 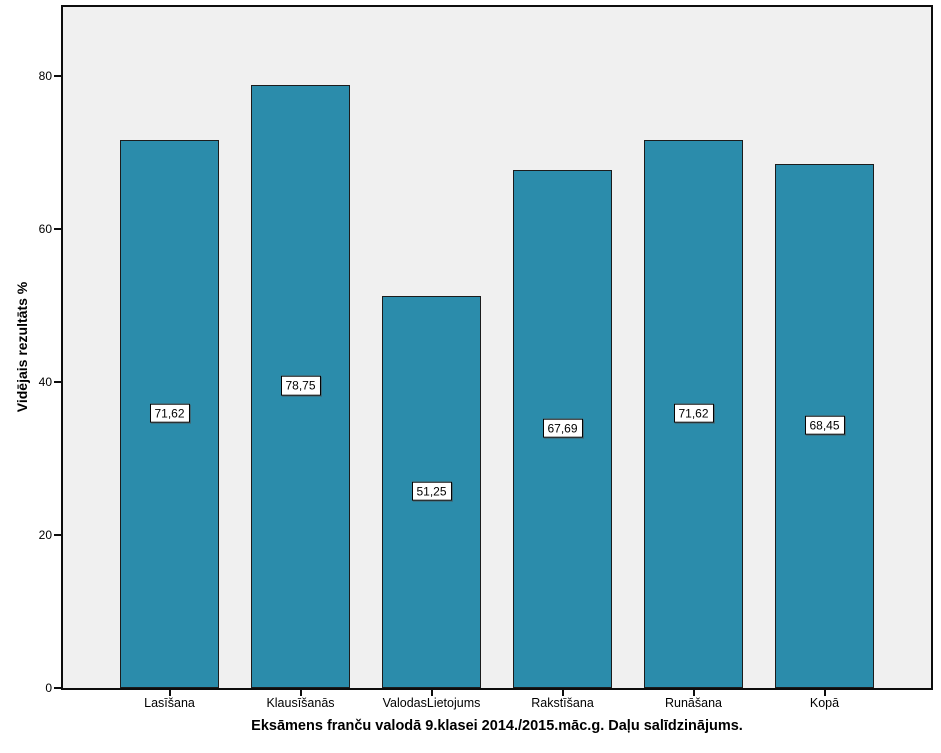 I want to click on y-tick-label: 40, so click(x=45, y=382).